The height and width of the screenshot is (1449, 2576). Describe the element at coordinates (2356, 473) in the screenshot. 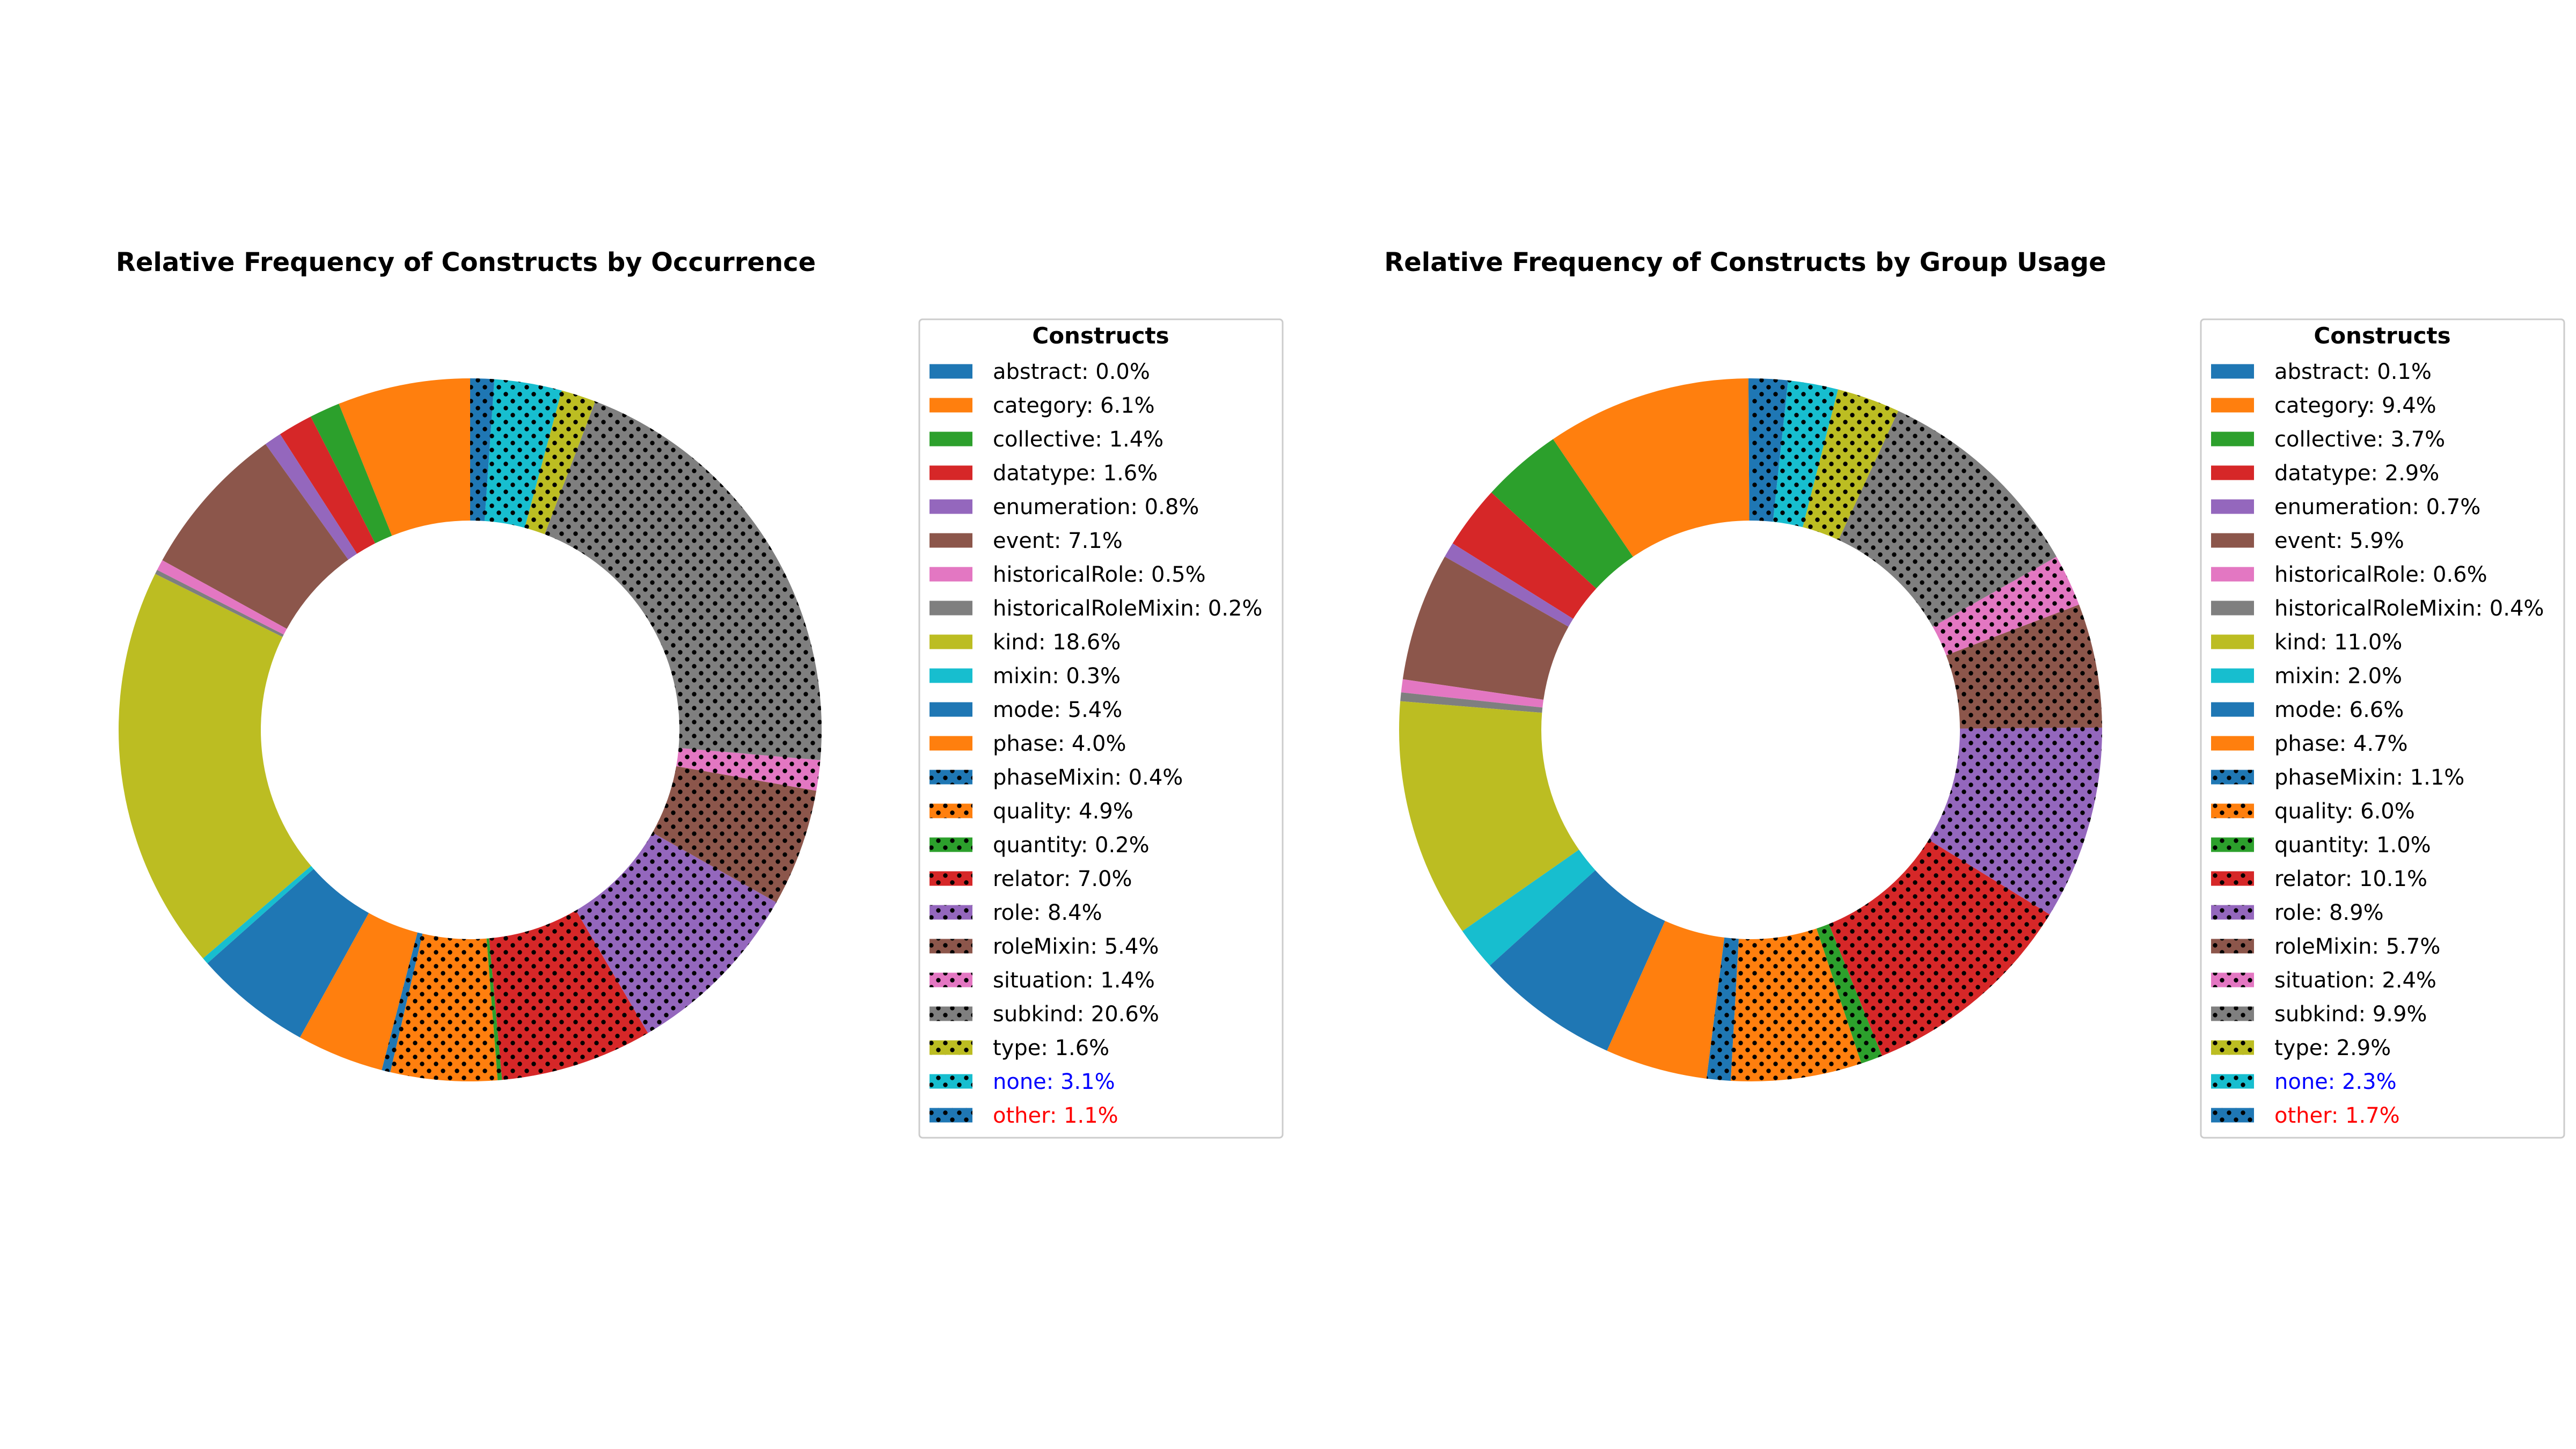

I see `legend-label: datatype: 2.9%` at that location.